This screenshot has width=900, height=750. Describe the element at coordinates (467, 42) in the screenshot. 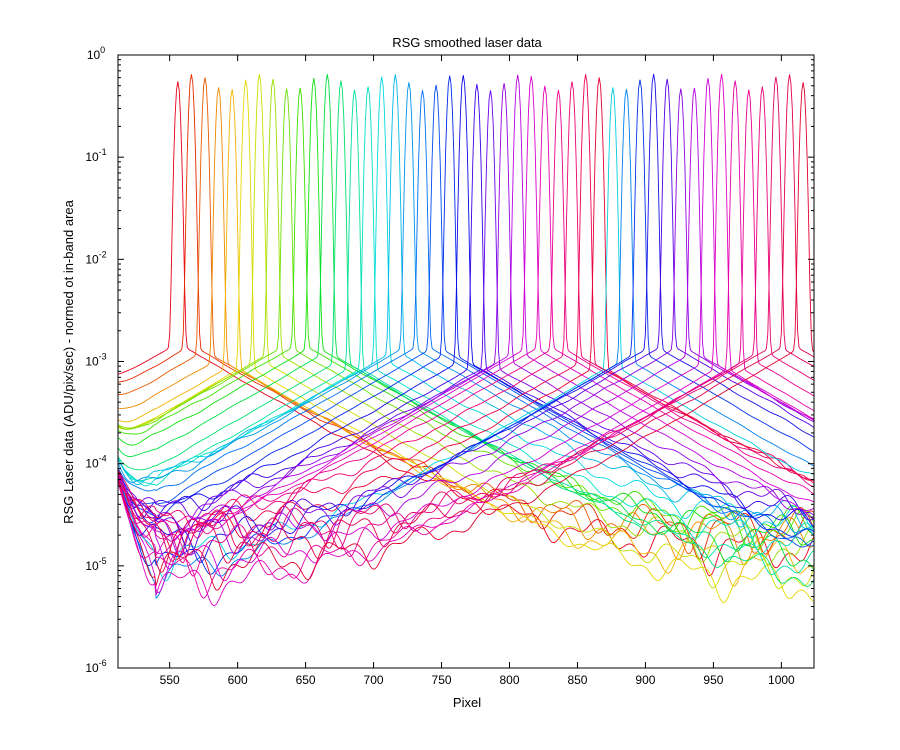

I see `chart-title: RSG smoothed laser data` at that location.